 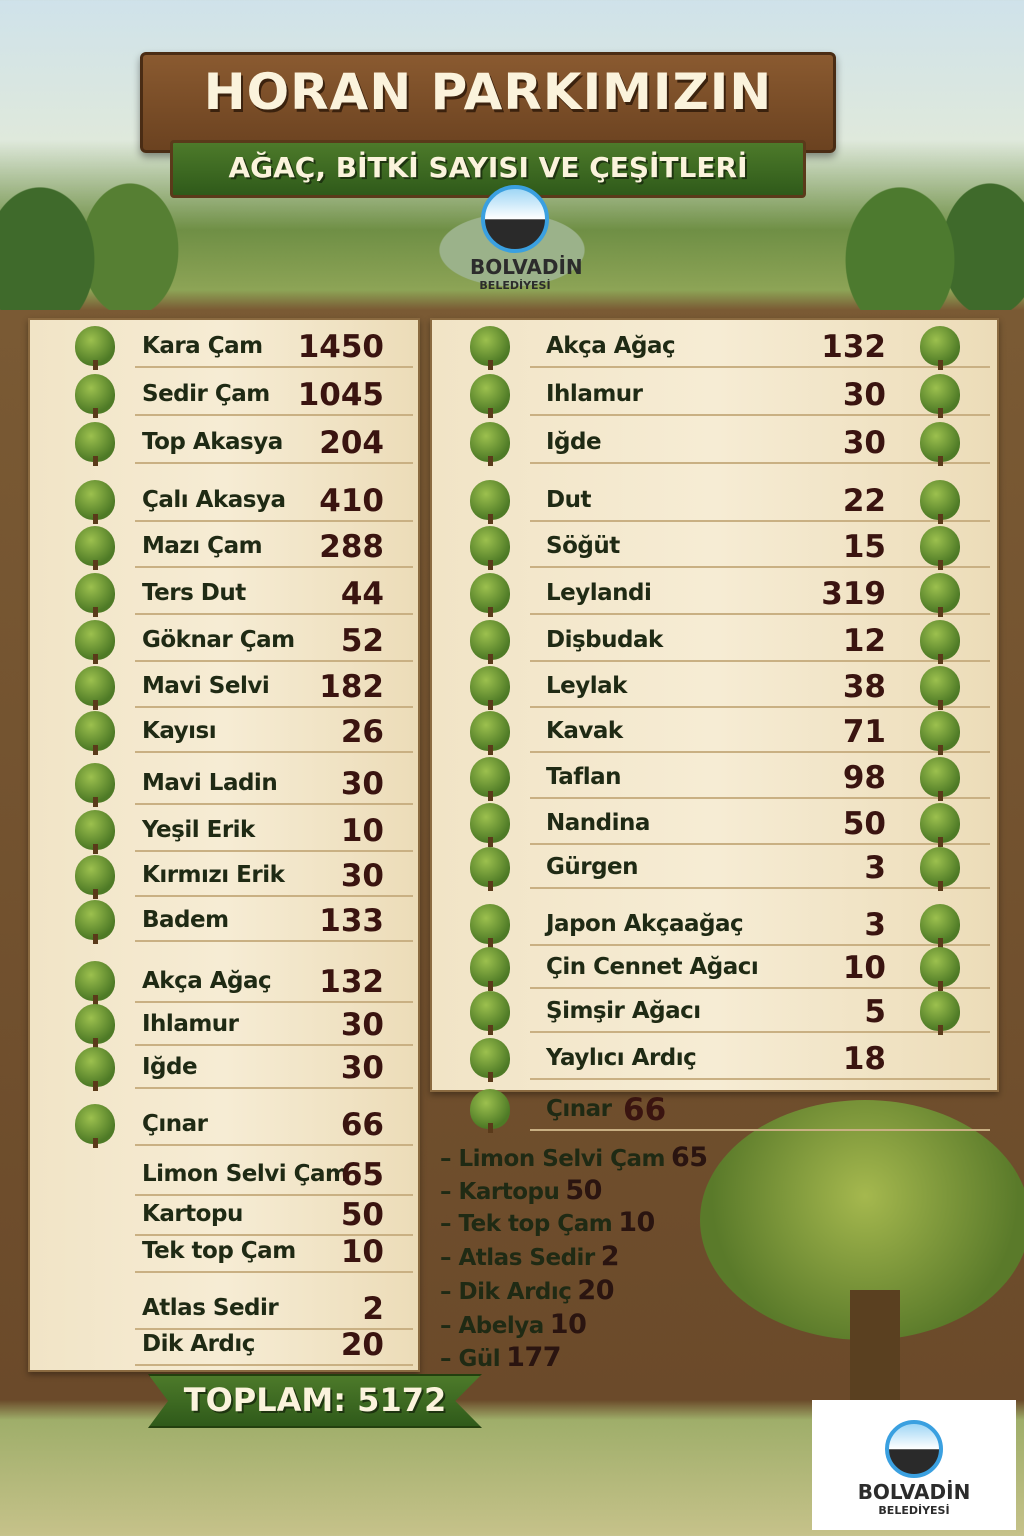 What do you see at coordinates (340, 395) in the screenshot?
I see `plant-count: 1045` at bounding box center [340, 395].